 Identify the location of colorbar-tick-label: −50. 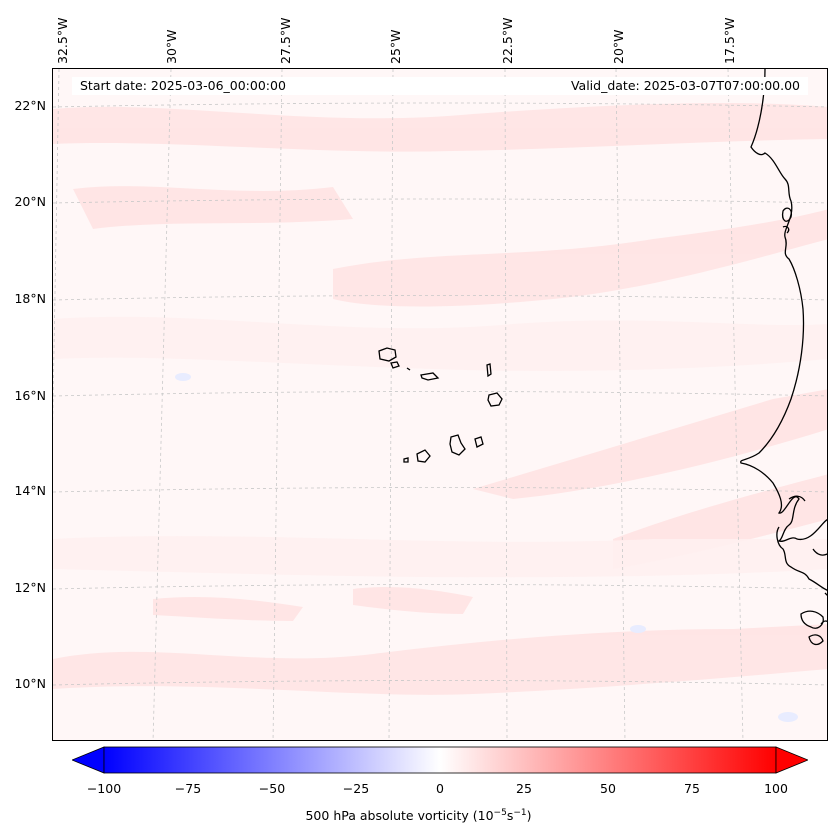
(272, 788).